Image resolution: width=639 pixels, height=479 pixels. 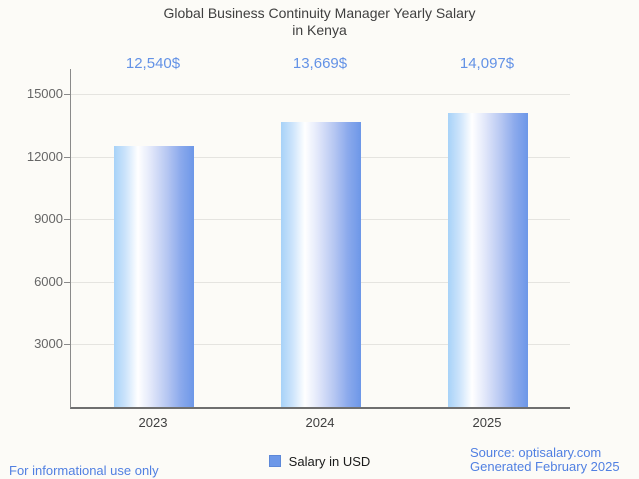 What do you see at coordinates (487, 422) in the screenshot?
I see `x-axis-label-2025: 2025` at bounding box center [487, 422].